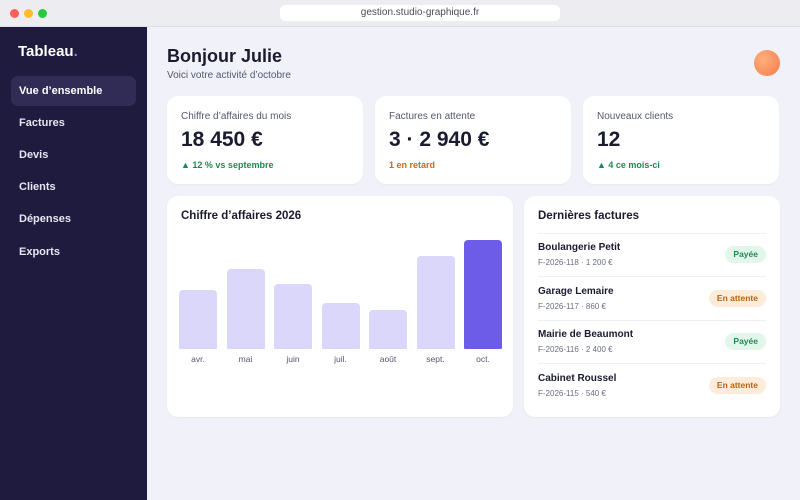 The height and width of the screenshot is (500, 800). Describe the element at coordinates (435, 359) in the screenshot. I see `chart-x-tick-label: sept.` at that location.